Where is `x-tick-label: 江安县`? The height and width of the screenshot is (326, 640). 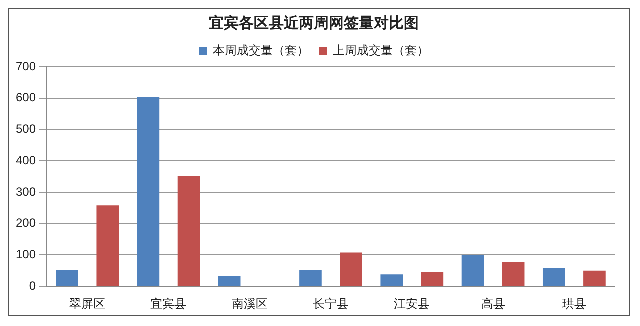 x-tick-label: 江安县 is located at coordinates (412, 304).